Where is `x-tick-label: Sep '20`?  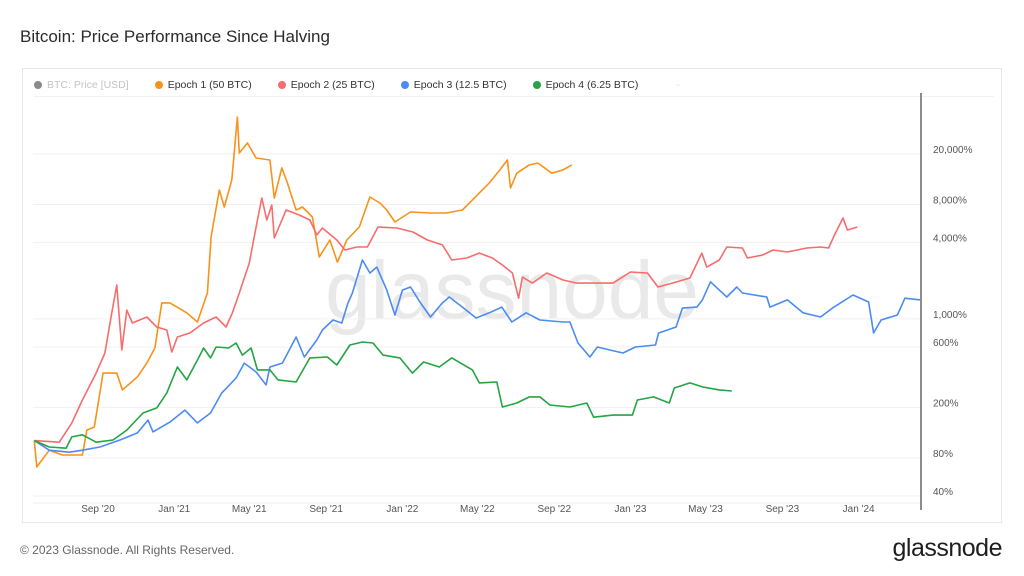 x-tick-label: Sep '20 is located at coordinates (98, 509).